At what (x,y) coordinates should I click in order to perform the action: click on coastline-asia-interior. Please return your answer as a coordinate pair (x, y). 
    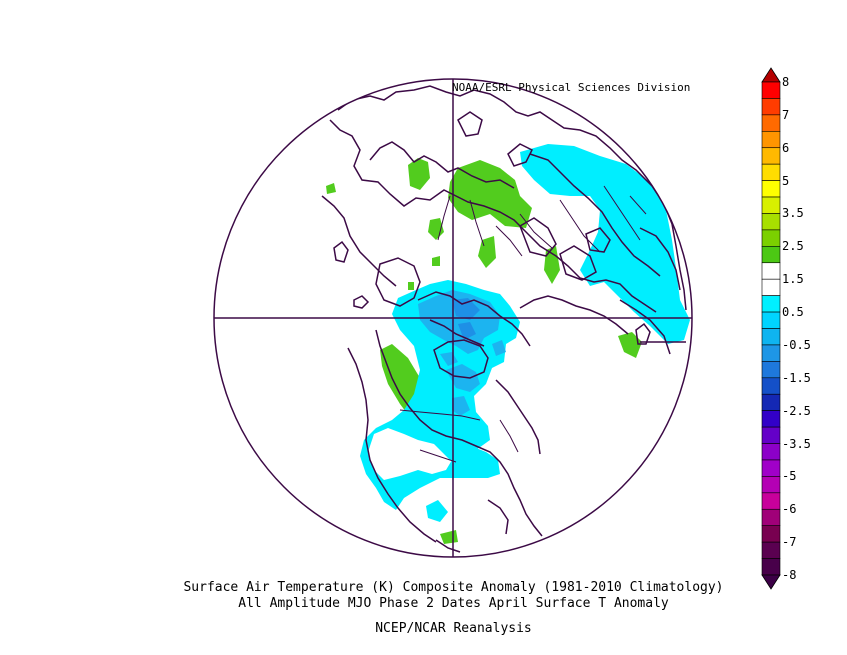
    Looking at the image, I should click on (595, 215).